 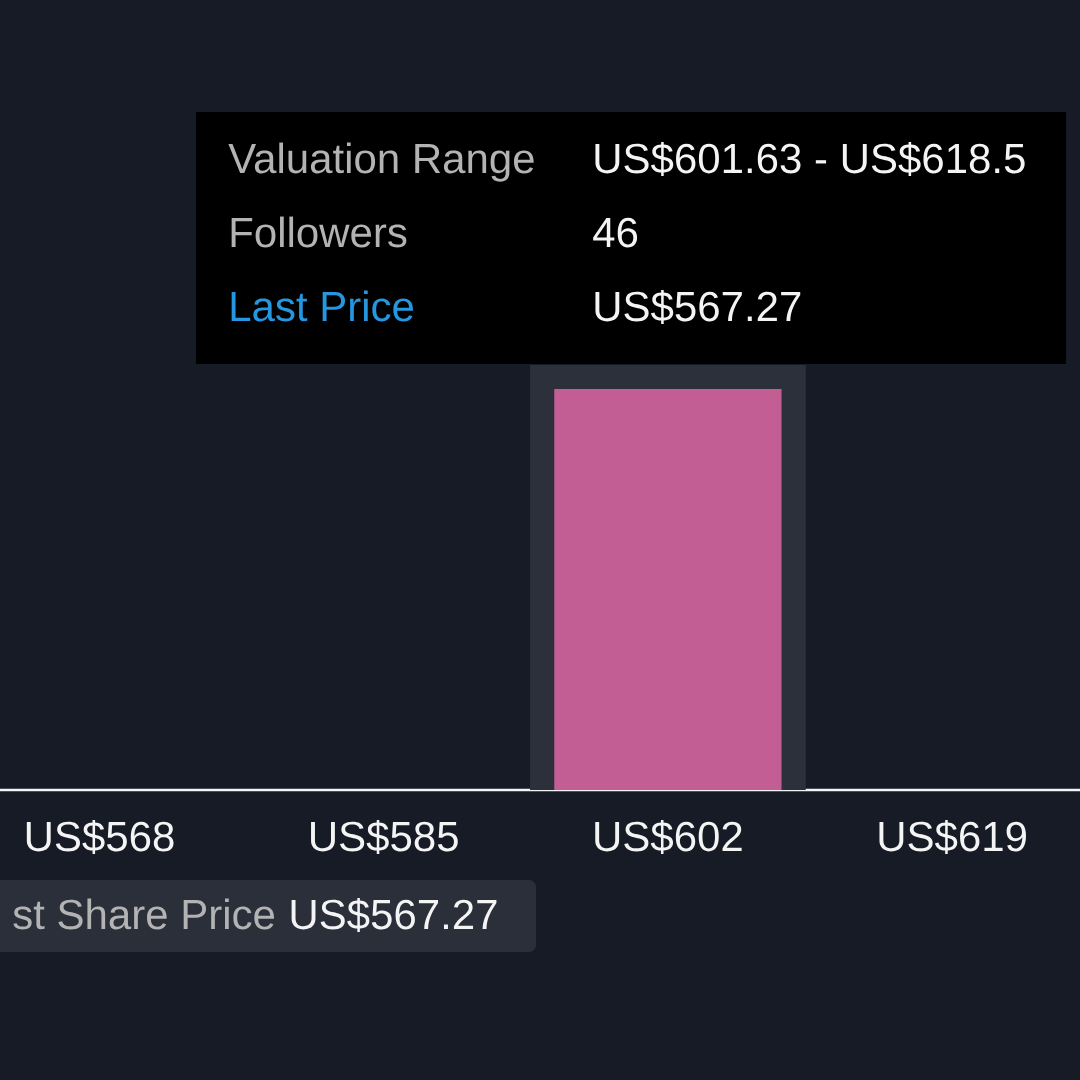 What do you see at coordinates (615, 232) in the screenshot?
I see `text: 46` at bounding box center [615, 232].